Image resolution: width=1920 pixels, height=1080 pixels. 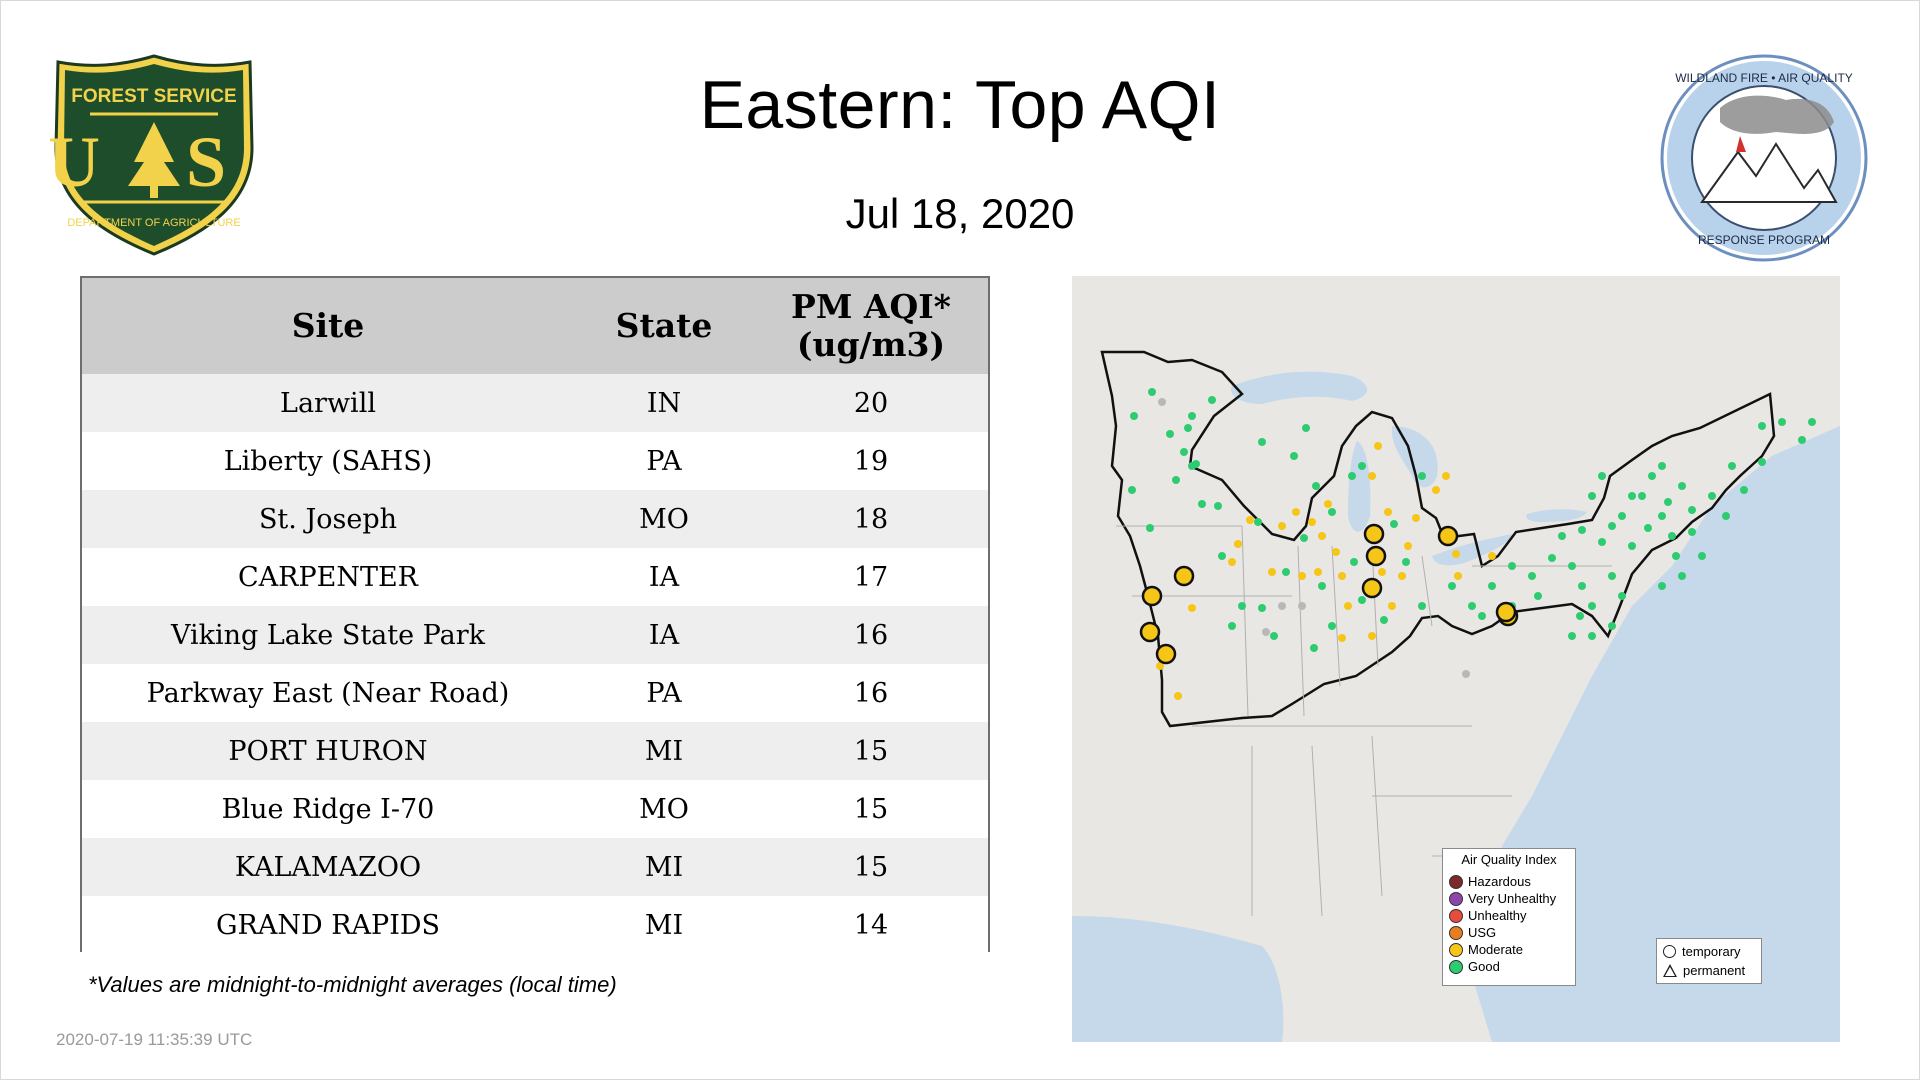 I want to click on legend-item-very-unhealthy: Very Unhealthy, so click(x=1509, y=898).